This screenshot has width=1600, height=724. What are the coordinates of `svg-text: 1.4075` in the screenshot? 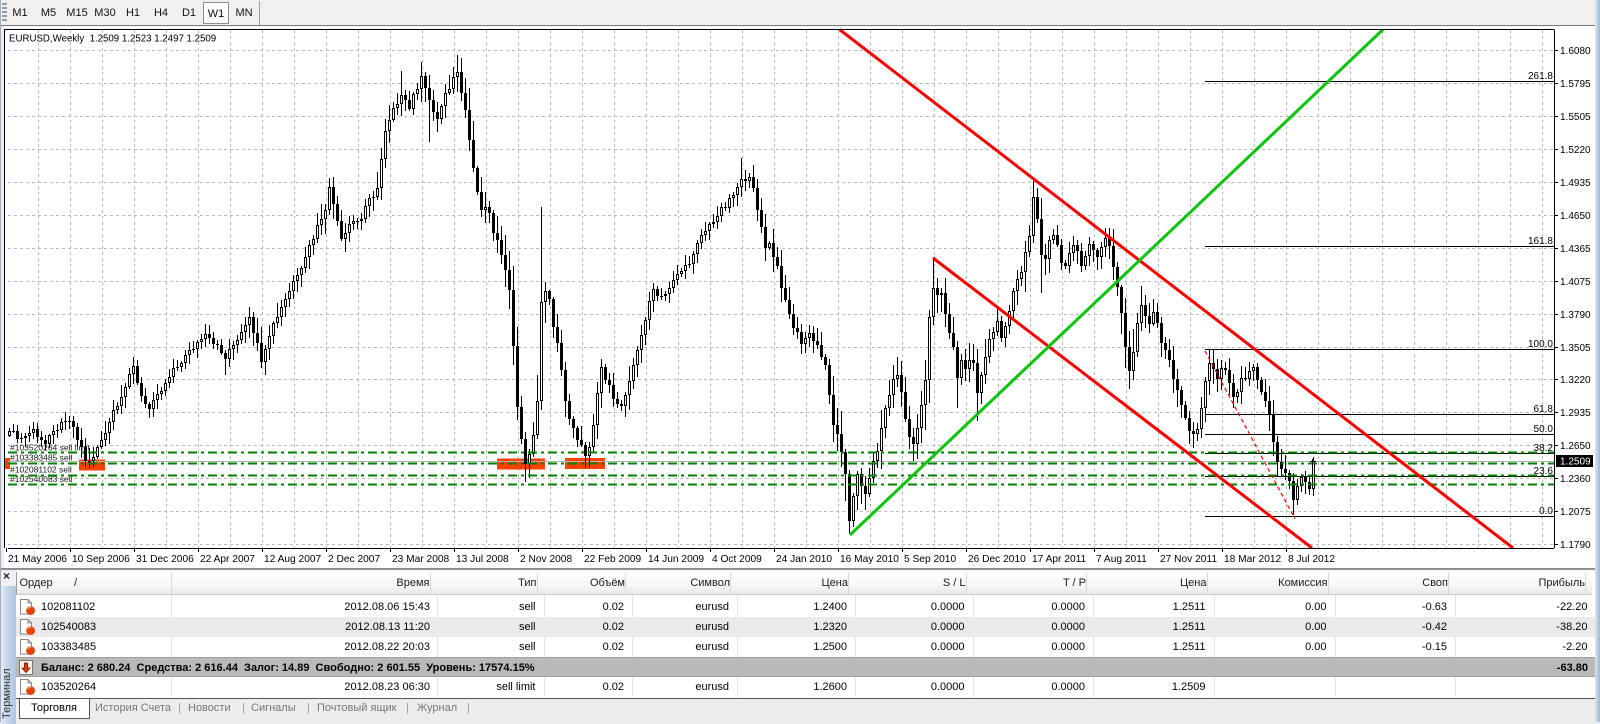 It's located at (1575, 282).